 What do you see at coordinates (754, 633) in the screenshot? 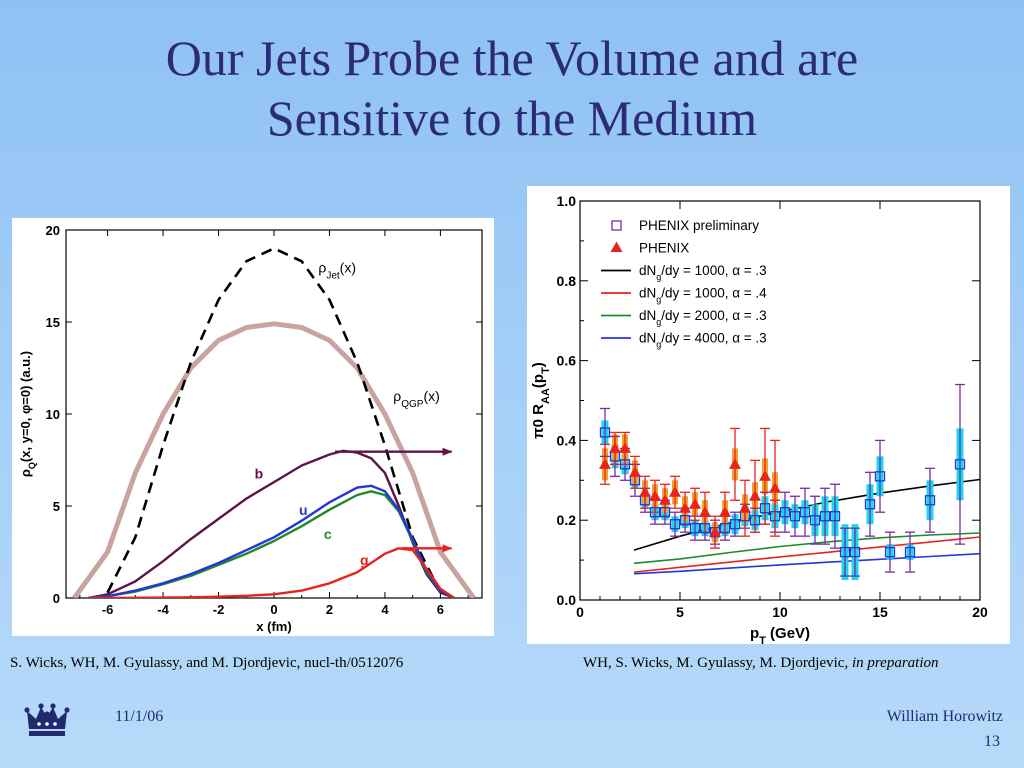
I see `raa-x-axis-label-part-0: p` at bounding box center [754, 633].